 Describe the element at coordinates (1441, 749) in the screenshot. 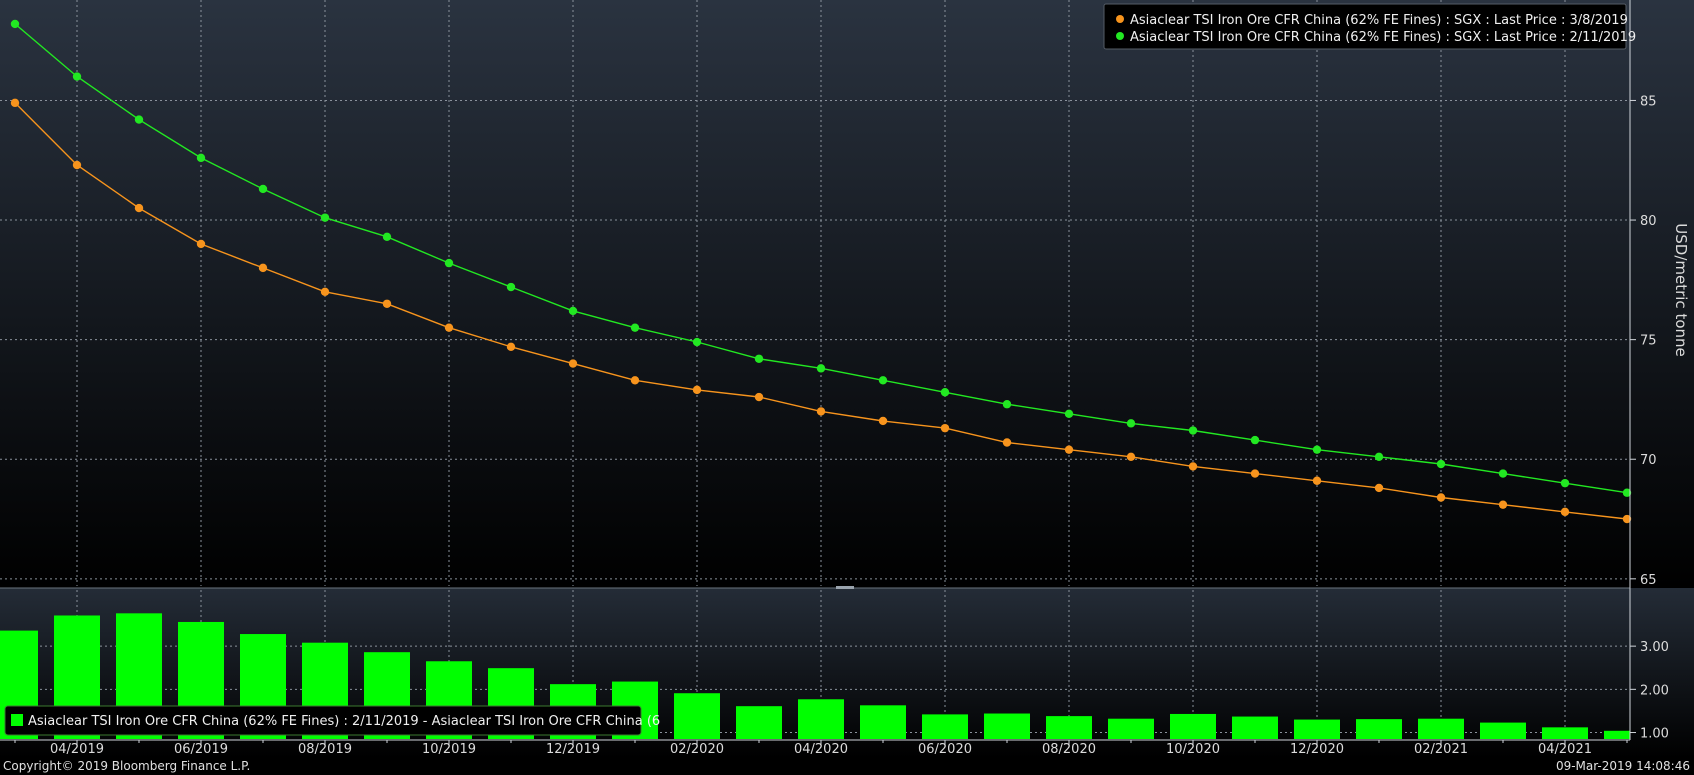

I see `x-tick-label: 02/2021` at that location.